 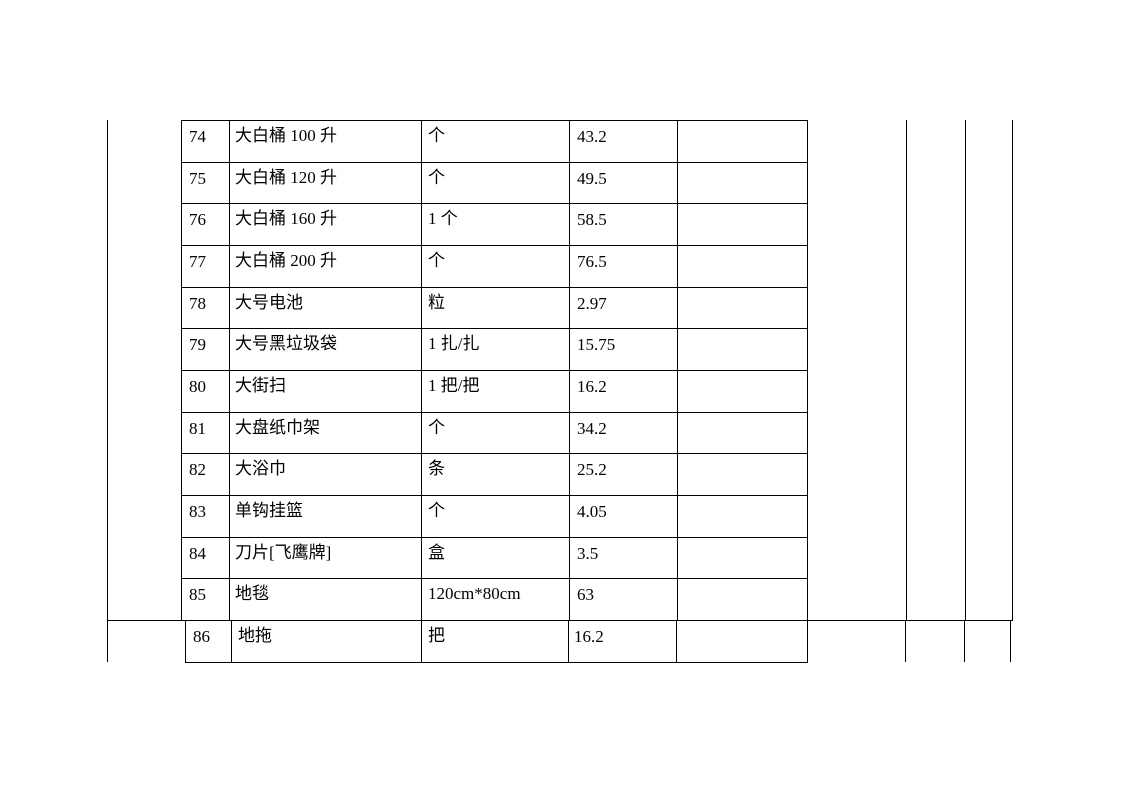 What do you see at coordinates (283, 552) in the screenshot?
I see `item-name: 刀片[飞鹰牌]` at bounding box center [283, 552].